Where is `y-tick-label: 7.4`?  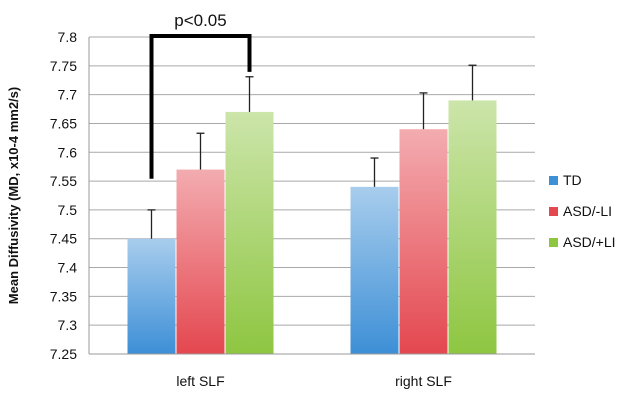 y-tick-label: 7.4 is located at coordinates (68, 268).